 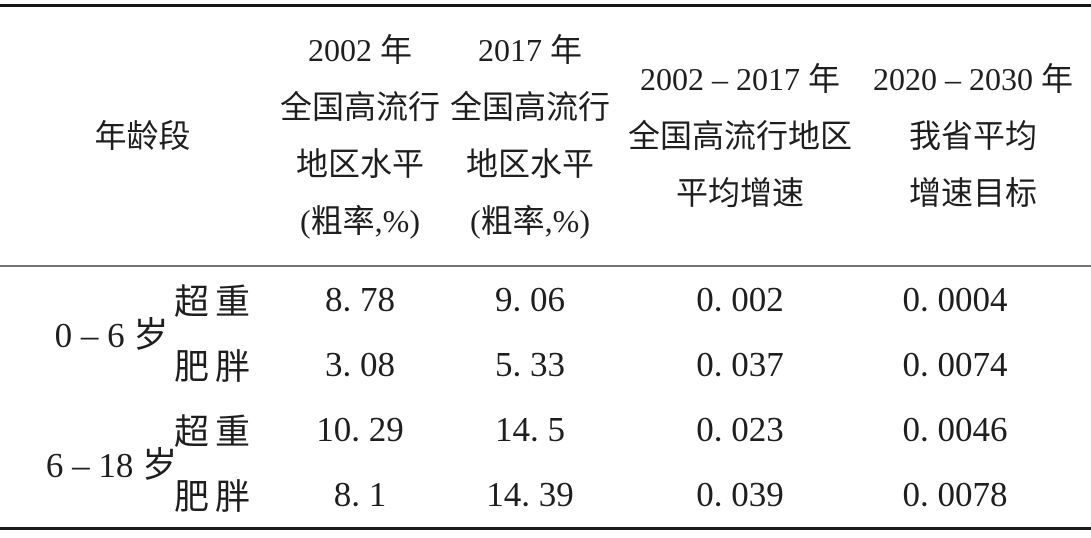 What do you see at coordinates (530, 50) in the screenshot?
I see `header-2017-line: 2017 年` at bounding box center [530, 50].